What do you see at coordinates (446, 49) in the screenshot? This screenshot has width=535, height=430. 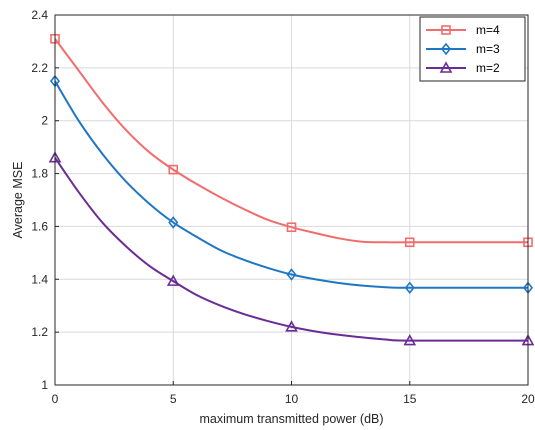 I see `legend-marker-diamond` at bounding box center [446, 49].